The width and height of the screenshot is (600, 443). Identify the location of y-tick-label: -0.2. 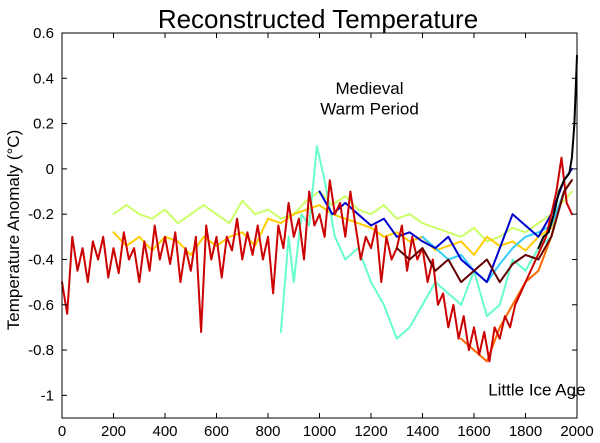
(41, 214).